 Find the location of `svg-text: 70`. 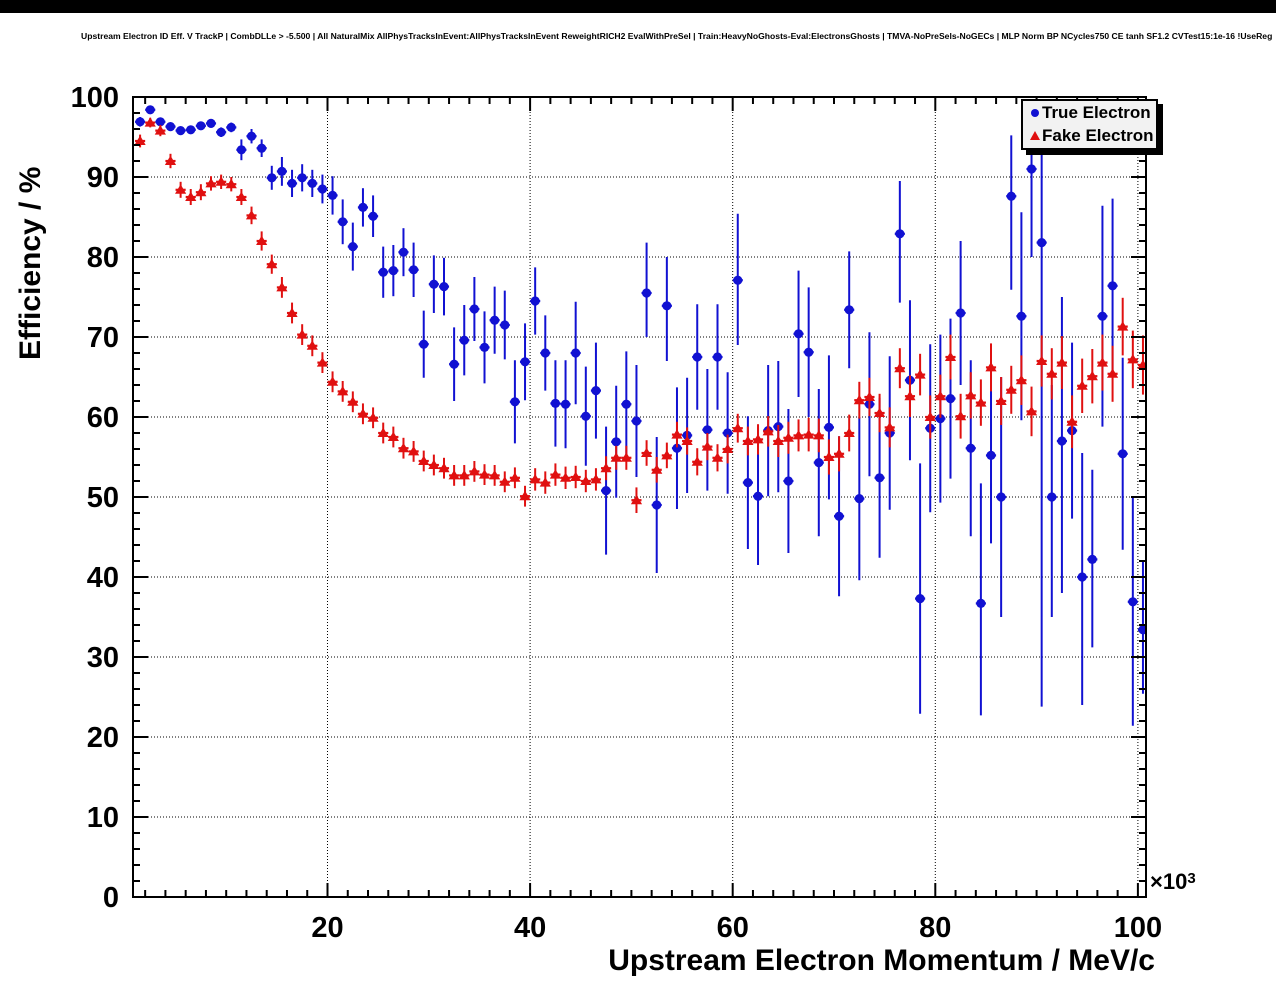

svg-text: 70 is located at coordinates (103, 338).